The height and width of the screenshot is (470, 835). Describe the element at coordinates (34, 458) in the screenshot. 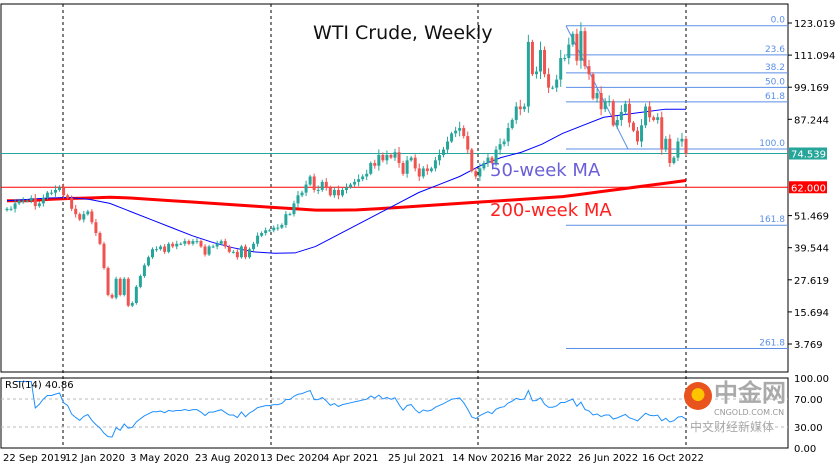

I see `date-tick-label: 22 Sep 2019` at that location.